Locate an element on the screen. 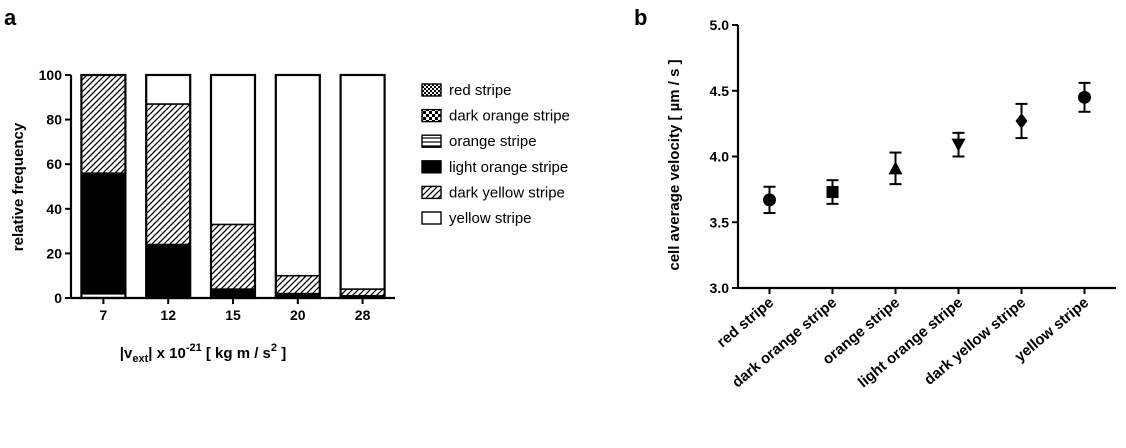 The image size is (1126, 448). y-tick-label-4: 5.0 is located at coordinates (720, 25).